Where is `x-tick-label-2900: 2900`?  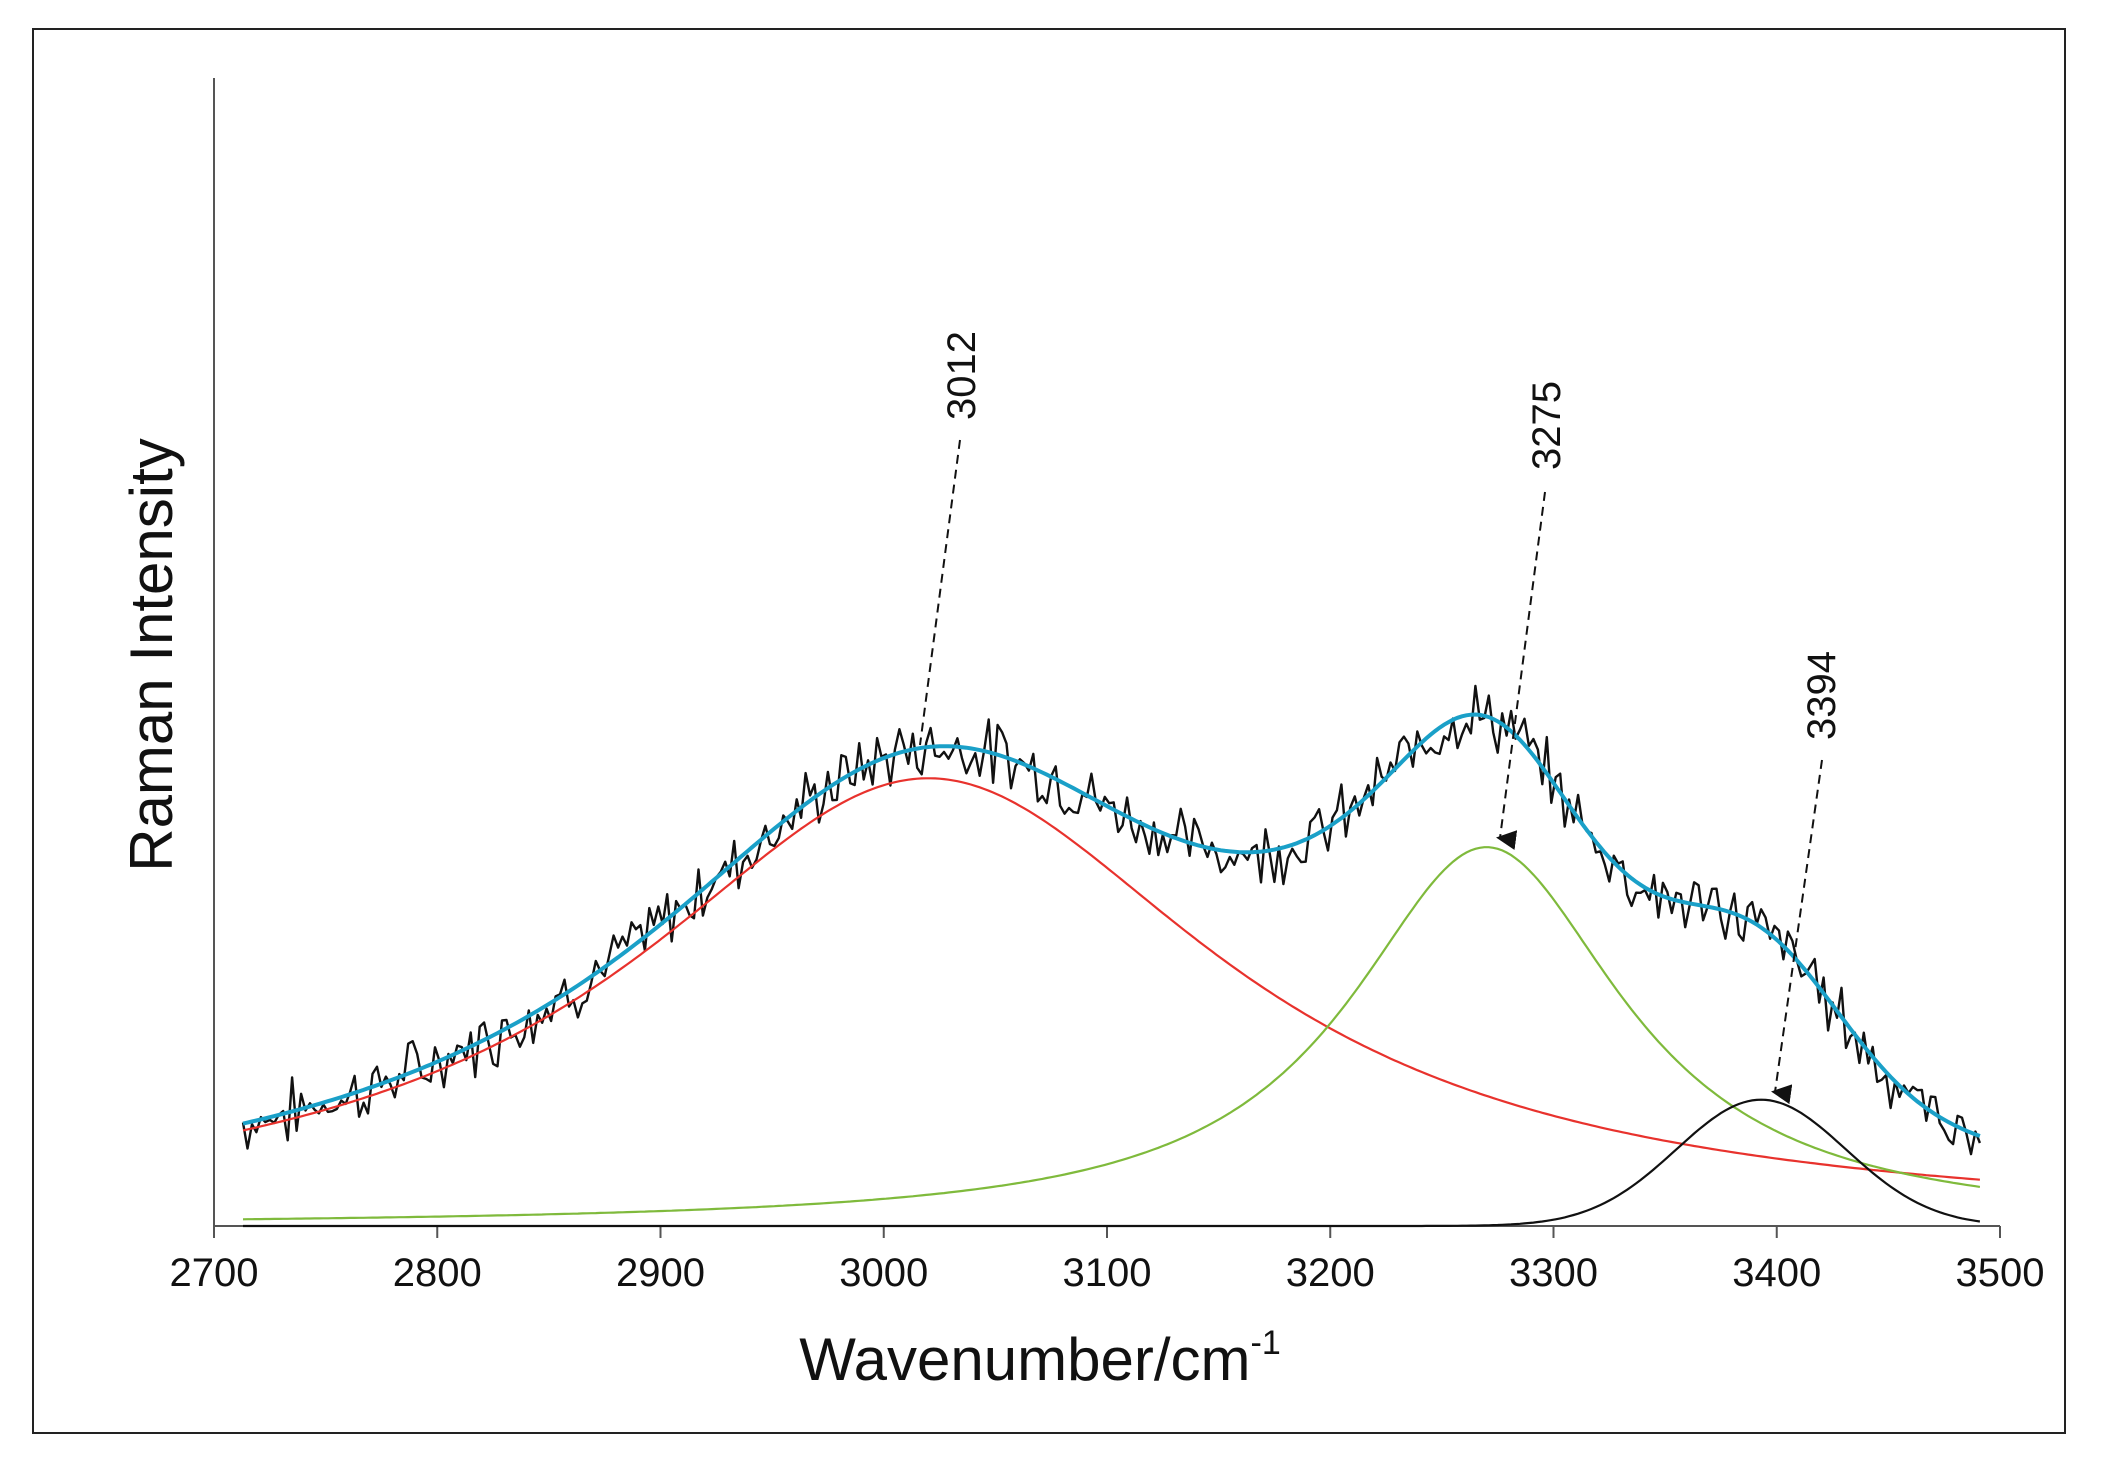
x-tick-label-2900: 2900 is located at coordinates (660, 1273).